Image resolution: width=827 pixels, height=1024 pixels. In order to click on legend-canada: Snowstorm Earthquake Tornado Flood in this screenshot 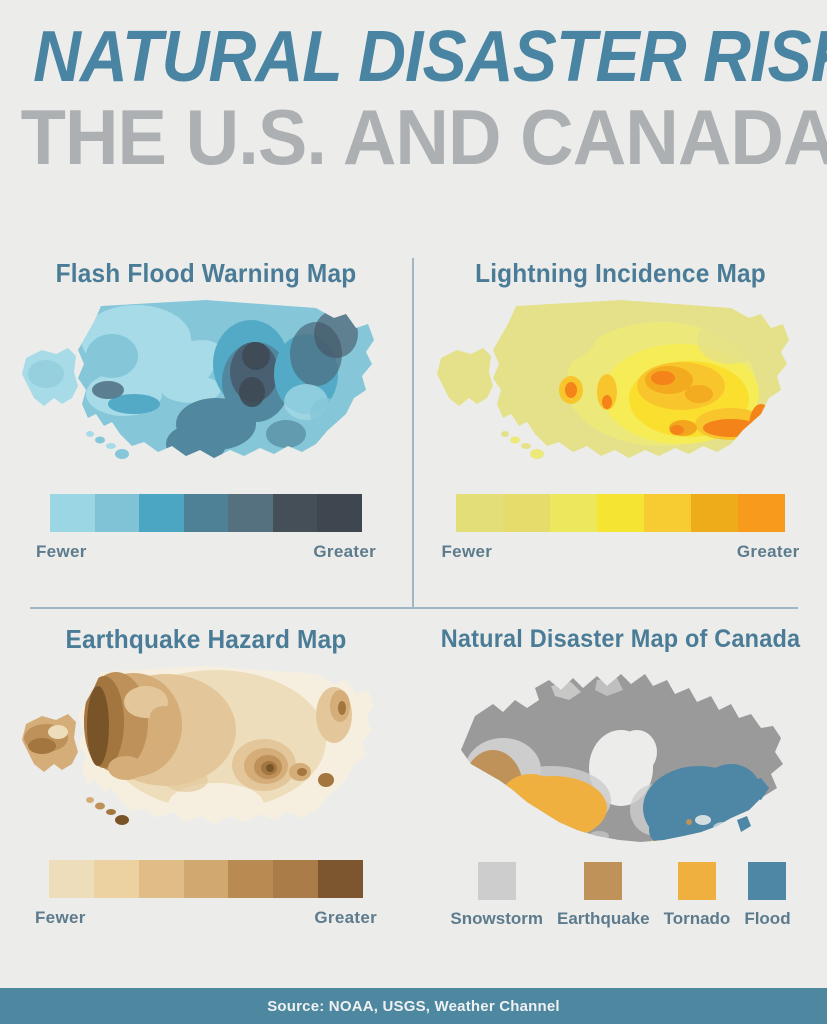, I will do `click(620, 895)`.